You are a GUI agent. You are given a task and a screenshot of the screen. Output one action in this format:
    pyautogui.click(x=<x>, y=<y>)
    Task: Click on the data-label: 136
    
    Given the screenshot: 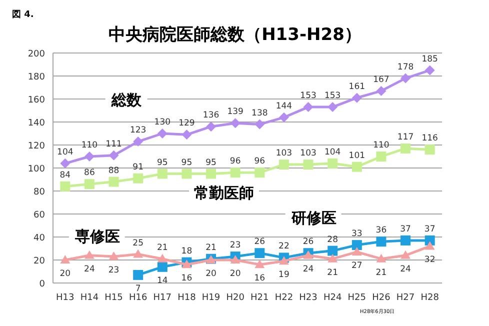 What is the action you would take?
    pyautogui.click(x=211, y=115)
    